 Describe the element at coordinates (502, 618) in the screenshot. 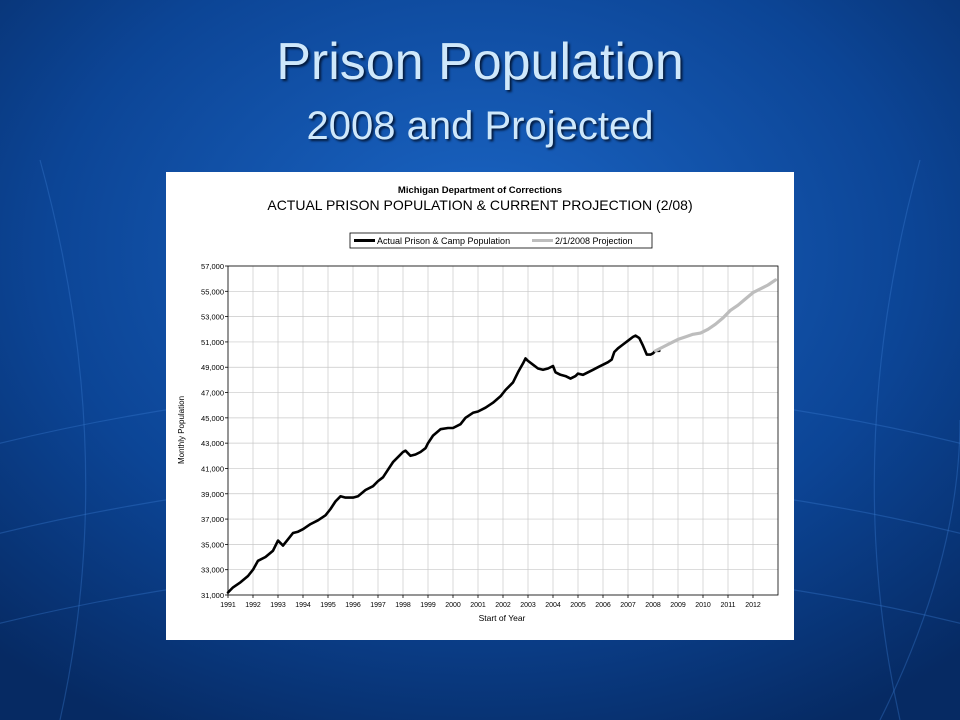

I see `x-axis-label: Start of Year` at that location.